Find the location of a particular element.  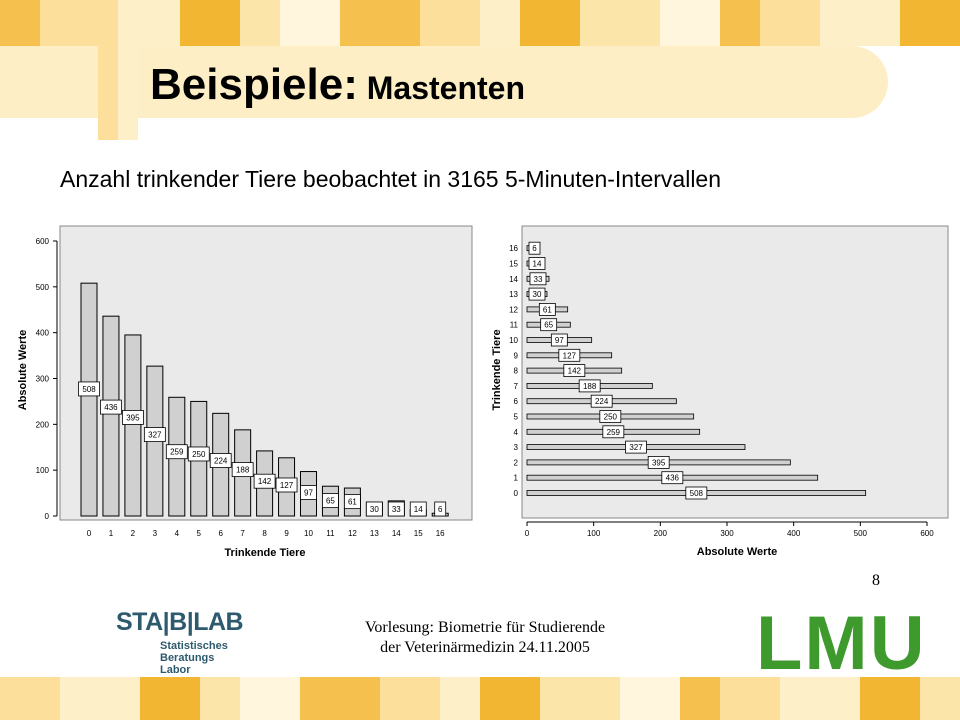

left-x-tick-label: 4 is located at coordinates (177, 533).